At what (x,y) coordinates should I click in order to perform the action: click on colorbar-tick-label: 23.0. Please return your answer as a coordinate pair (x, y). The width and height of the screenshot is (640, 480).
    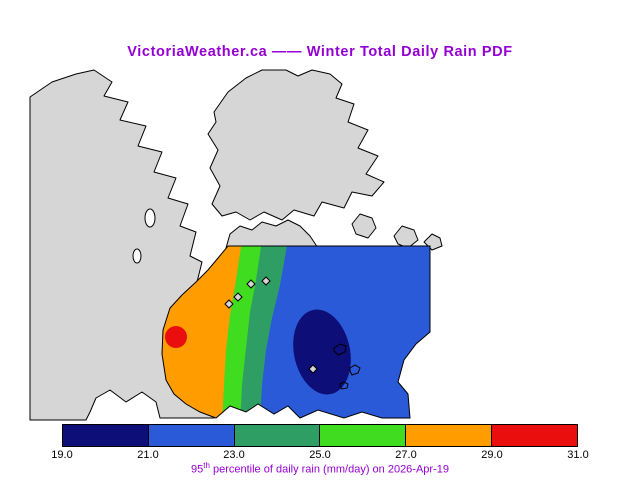
    Looking at the image, I should click on (234, 455).